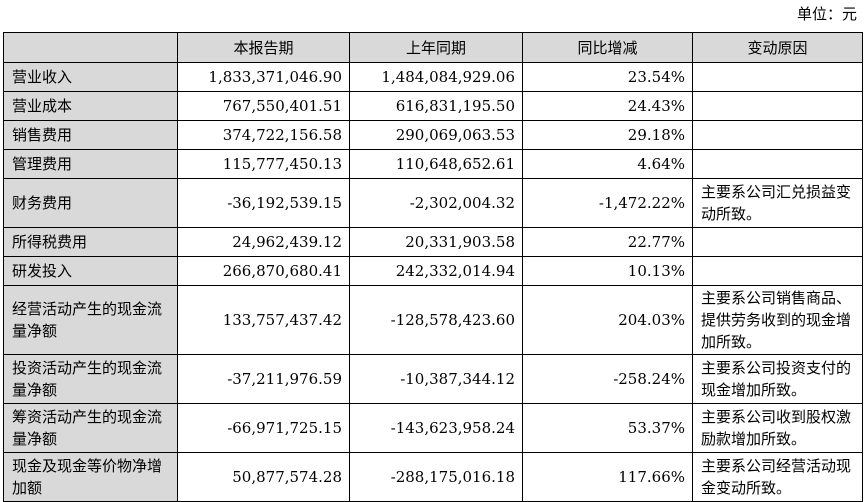 This screenshot has width=867, height=502. I want to click on row-change: 23.54%, so click(607, 77).